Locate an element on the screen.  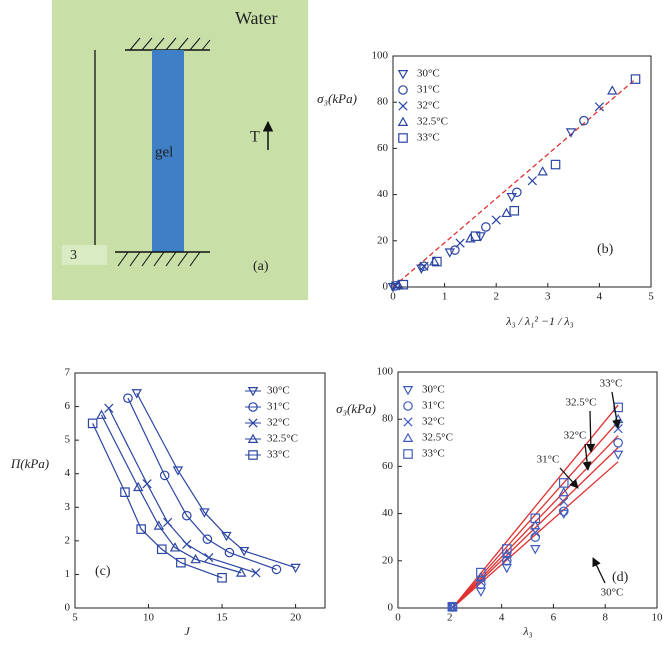
legend-label: 31°C is located at coordinates (278, 407).